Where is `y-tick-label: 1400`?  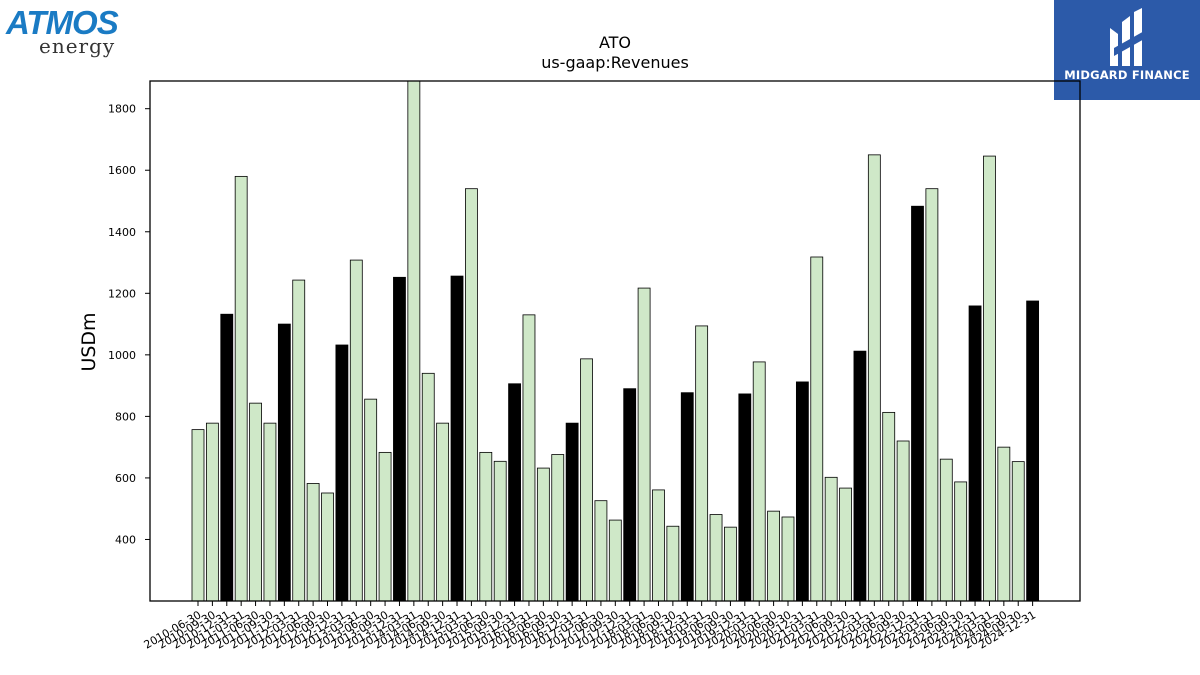
y-tick-label: 1400 is located at coordinates (122, 232).